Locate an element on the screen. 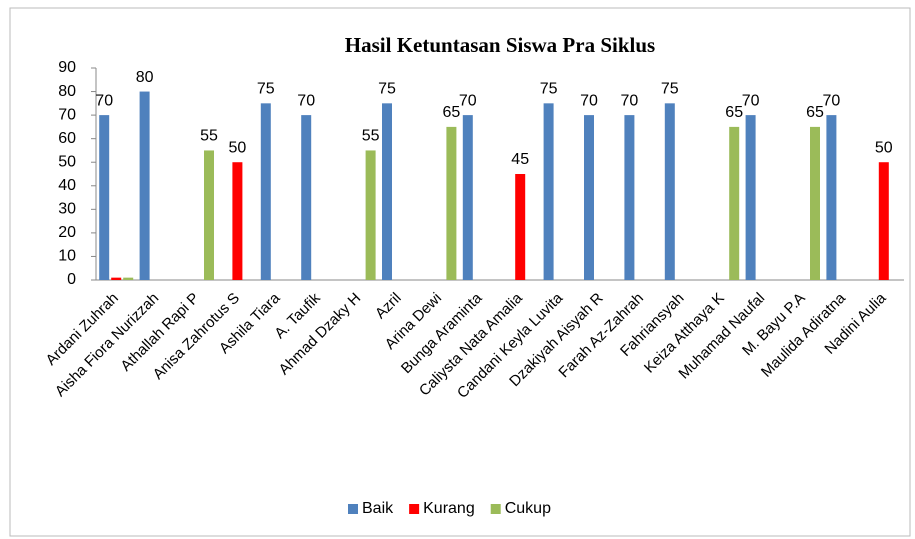  legend-label: Kurang is located at coordinates (449, 508).